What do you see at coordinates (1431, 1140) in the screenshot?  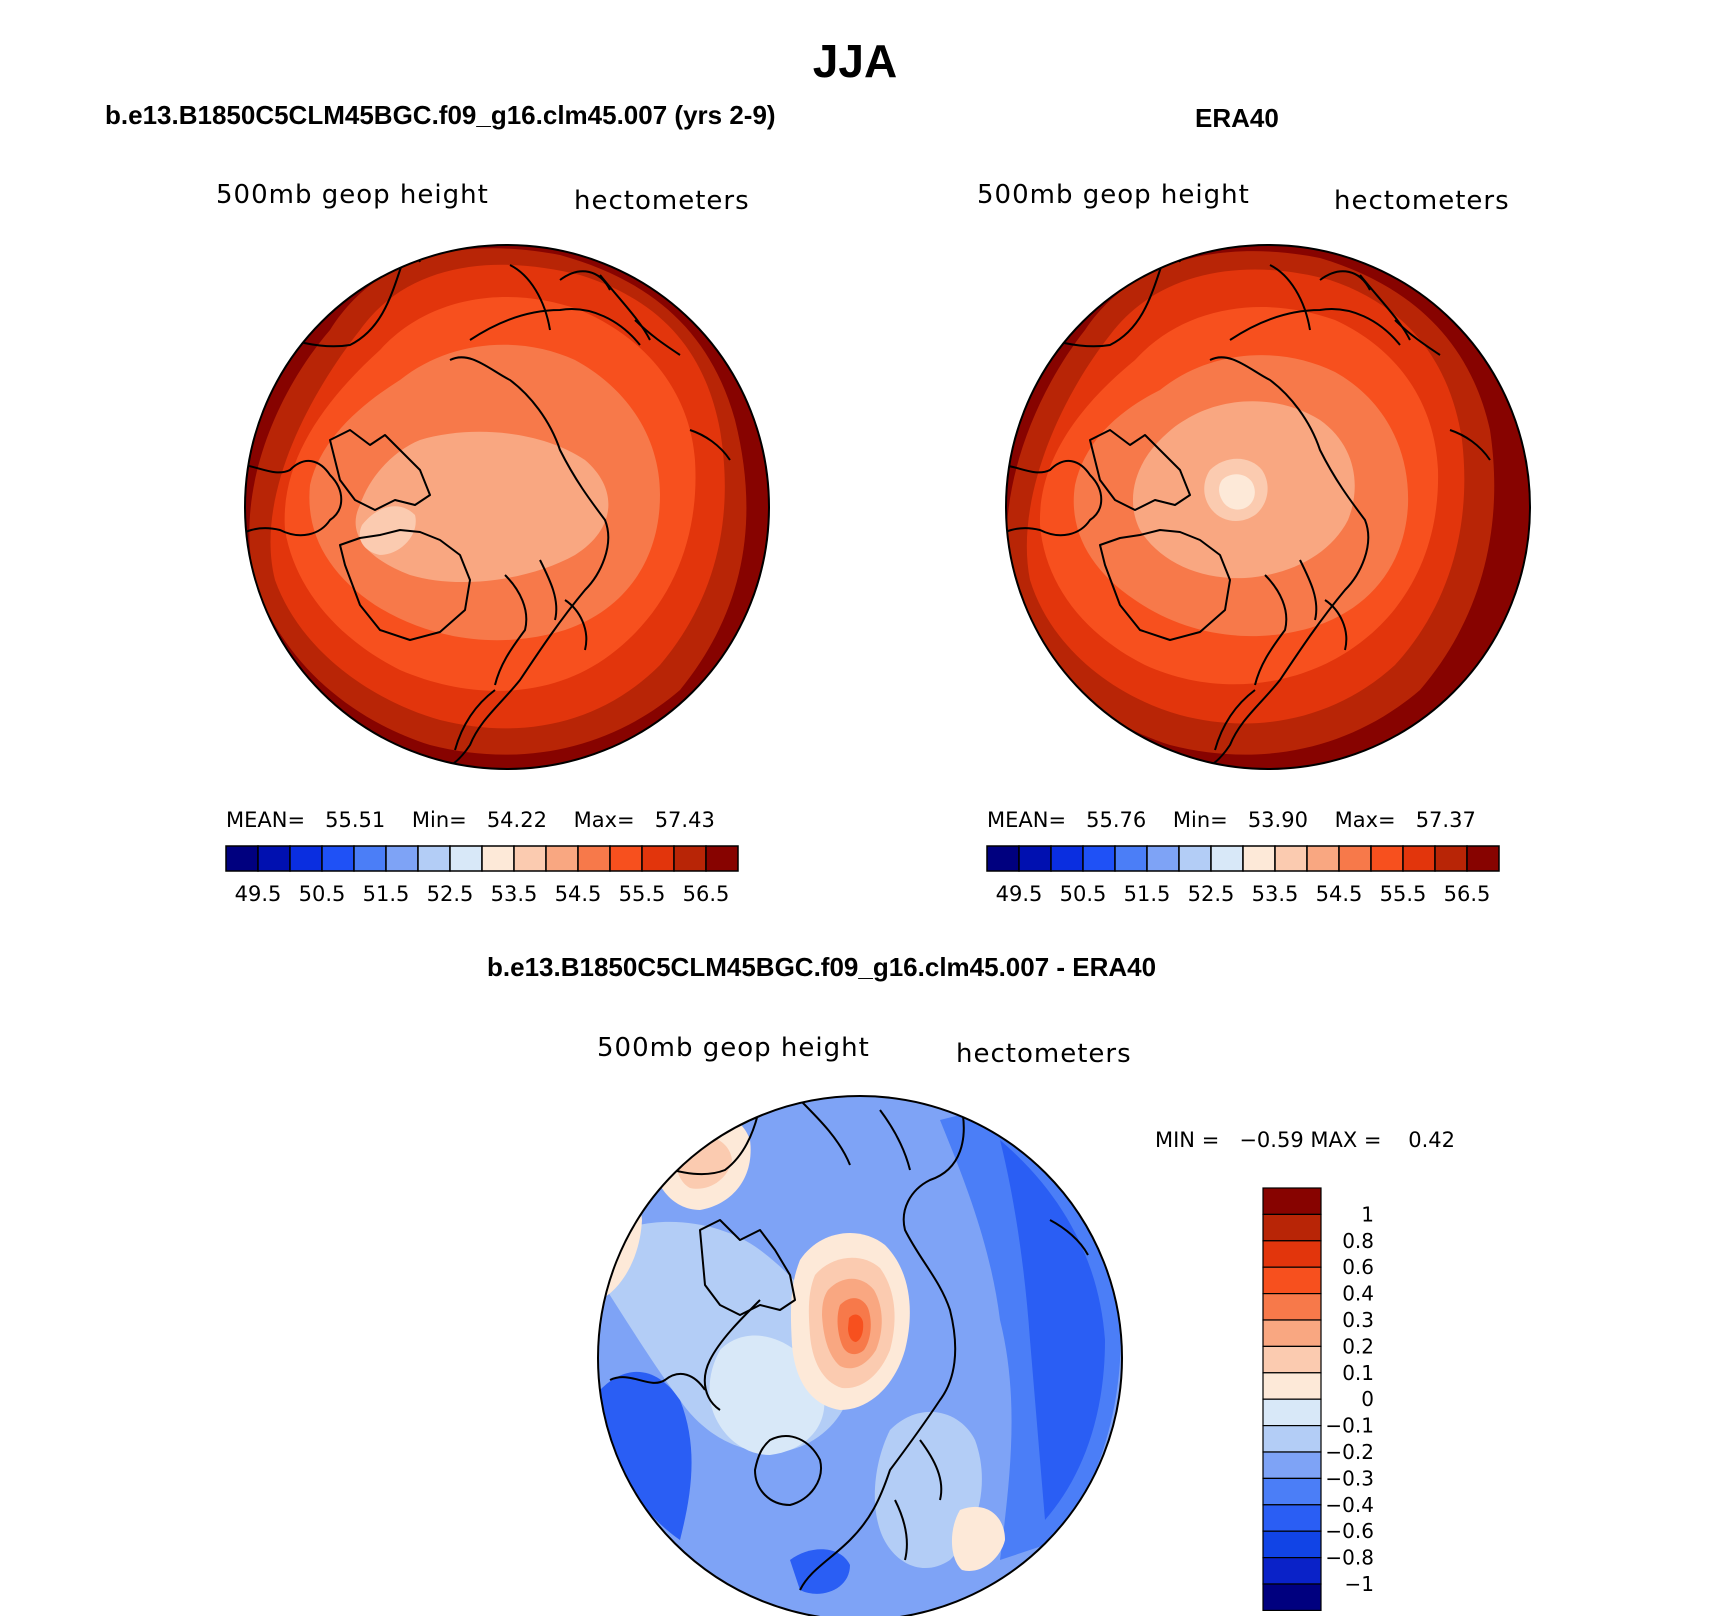 I see `panel3-max-value: 0.42` at bounding box center [1431, 1140].